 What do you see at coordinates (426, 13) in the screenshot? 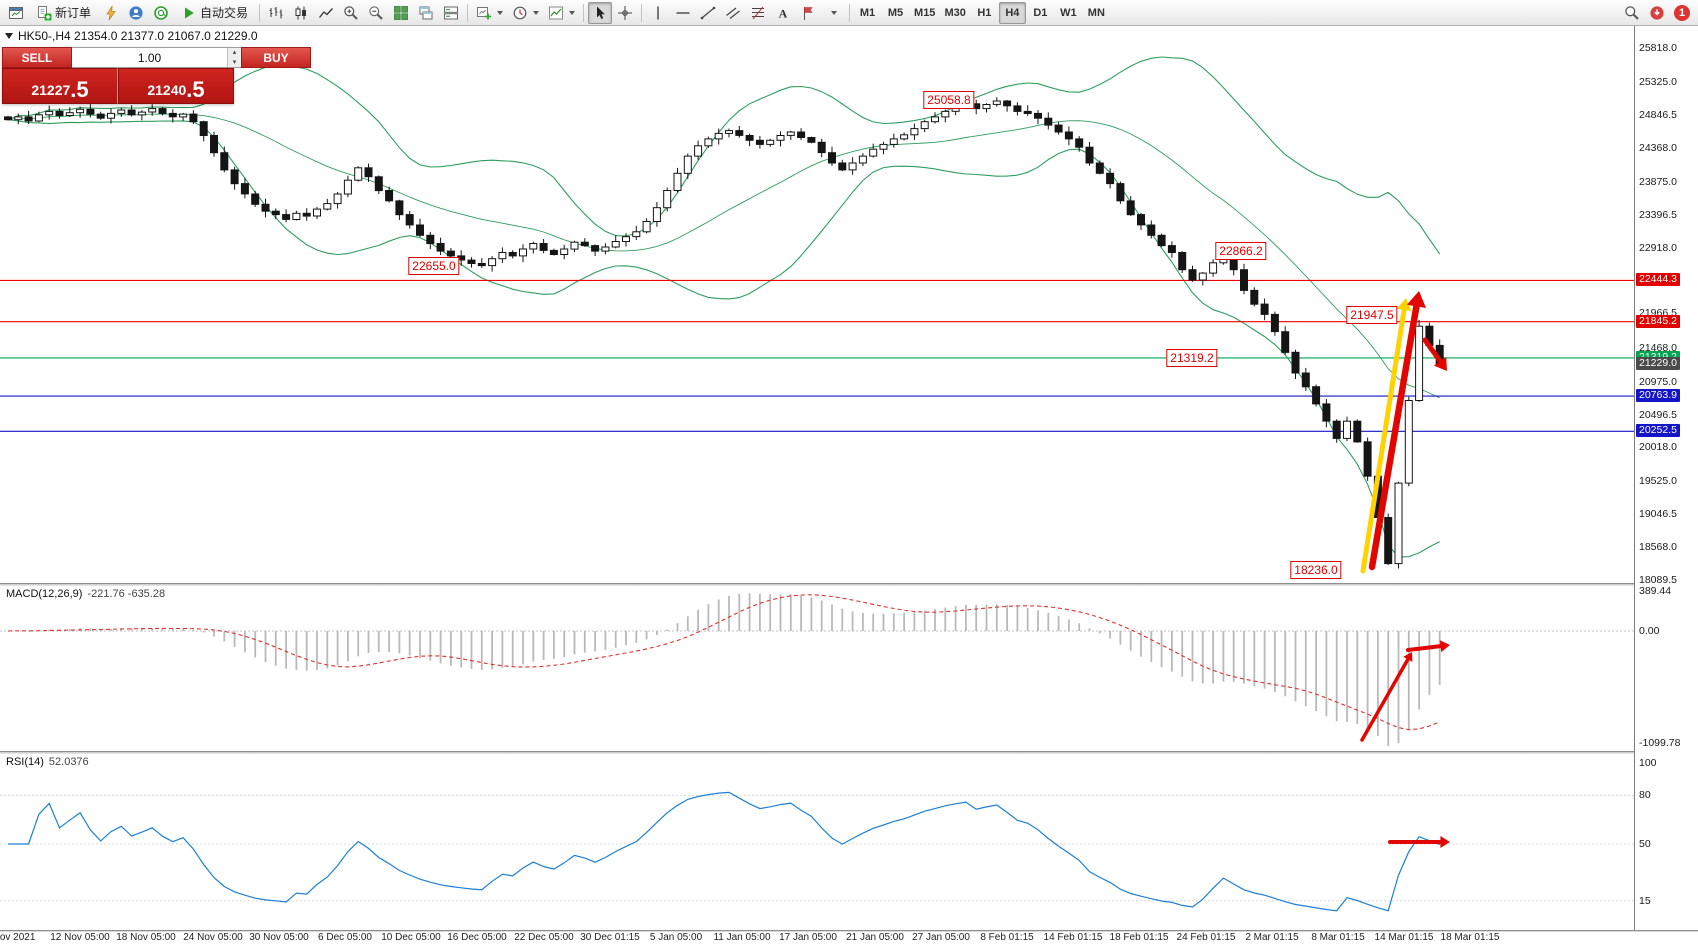
I see `cascade-windows-button` at bounding box center [426, 13].